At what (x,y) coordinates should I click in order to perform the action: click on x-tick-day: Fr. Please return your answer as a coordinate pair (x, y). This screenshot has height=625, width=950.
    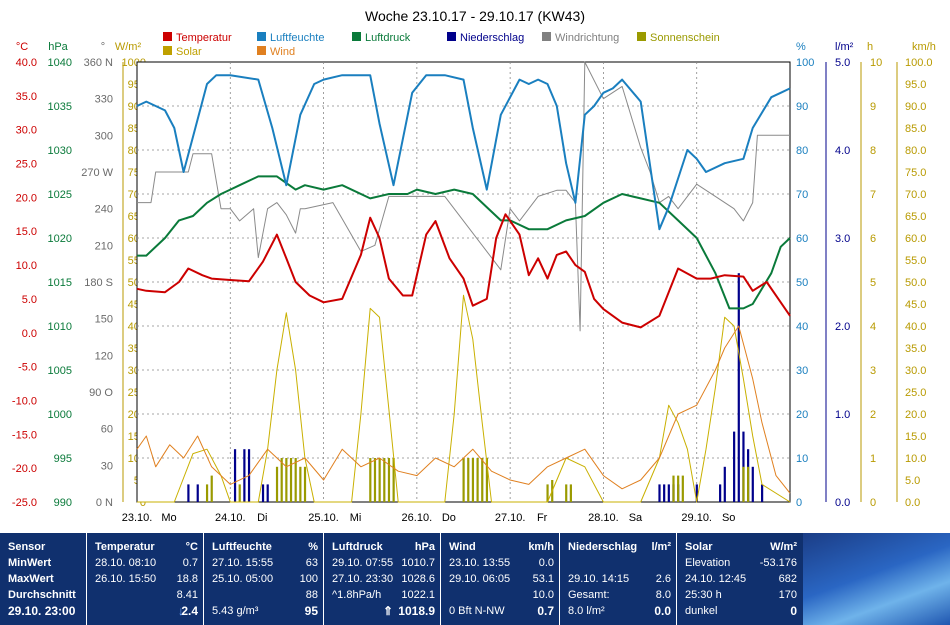
    Looking at the image, I should click on (542, 518).